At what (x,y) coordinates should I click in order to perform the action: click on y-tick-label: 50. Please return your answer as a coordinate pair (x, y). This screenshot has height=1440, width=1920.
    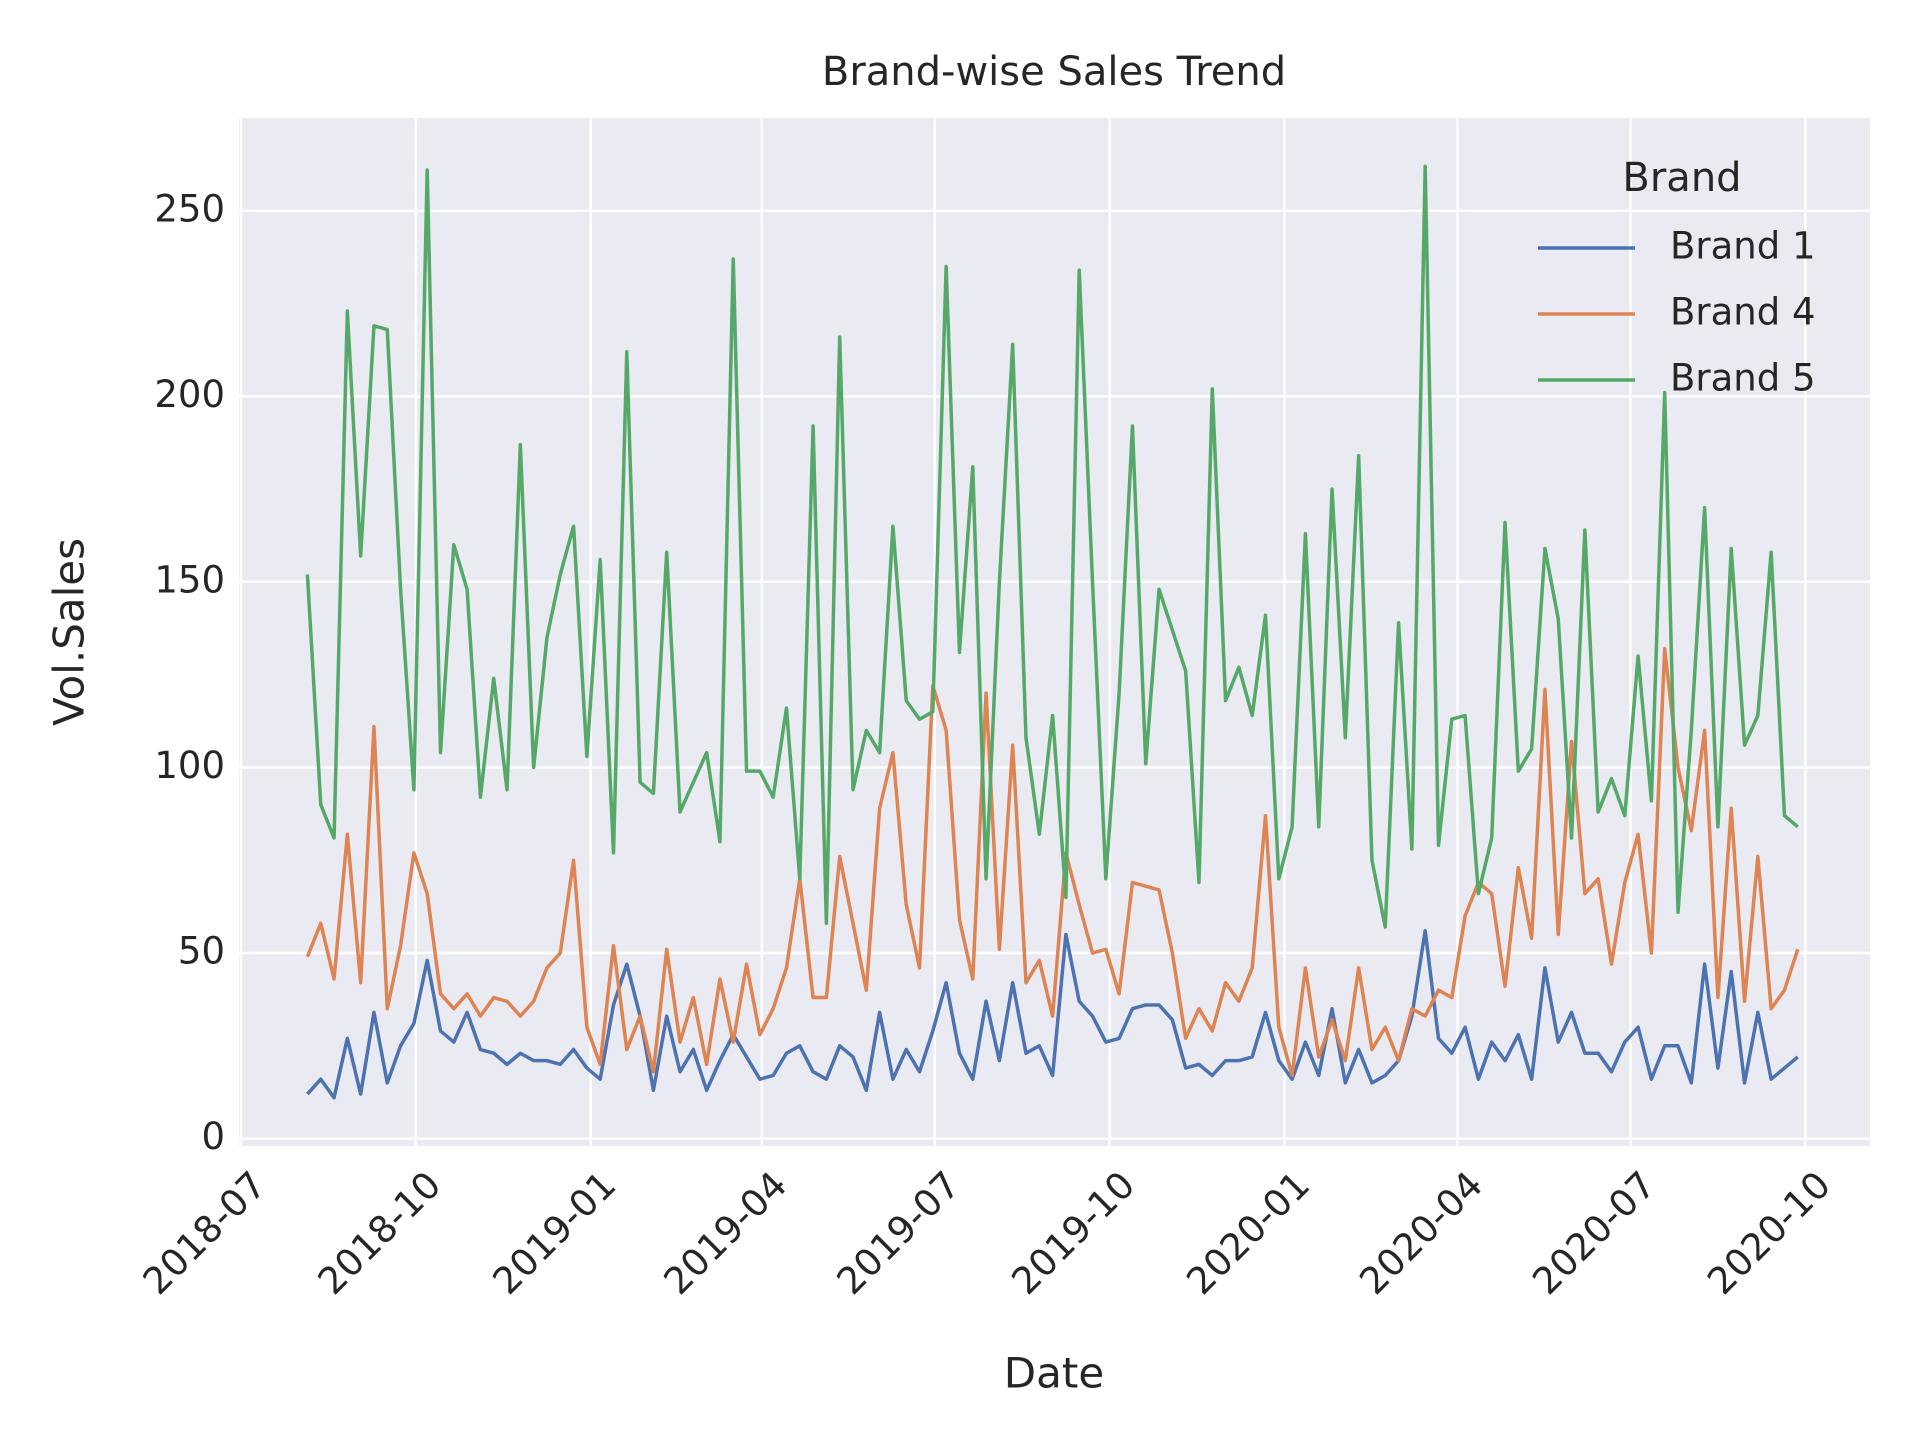
    Looking at the image, I should click on (201, 951).